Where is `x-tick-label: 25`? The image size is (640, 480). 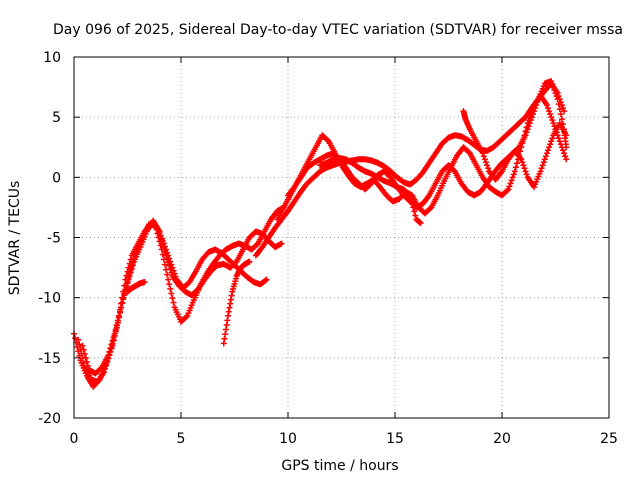
x-tick-label: 25 is located at coordinates (609, 439).